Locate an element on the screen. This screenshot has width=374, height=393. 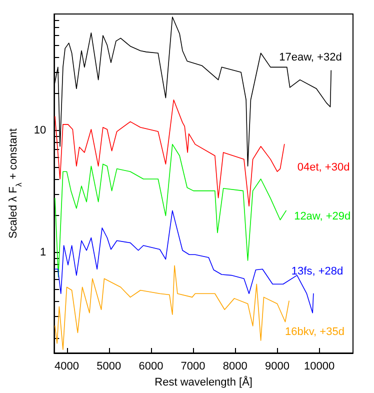
series-label: 17eaw, +32d is located at coordinates (310, 57).